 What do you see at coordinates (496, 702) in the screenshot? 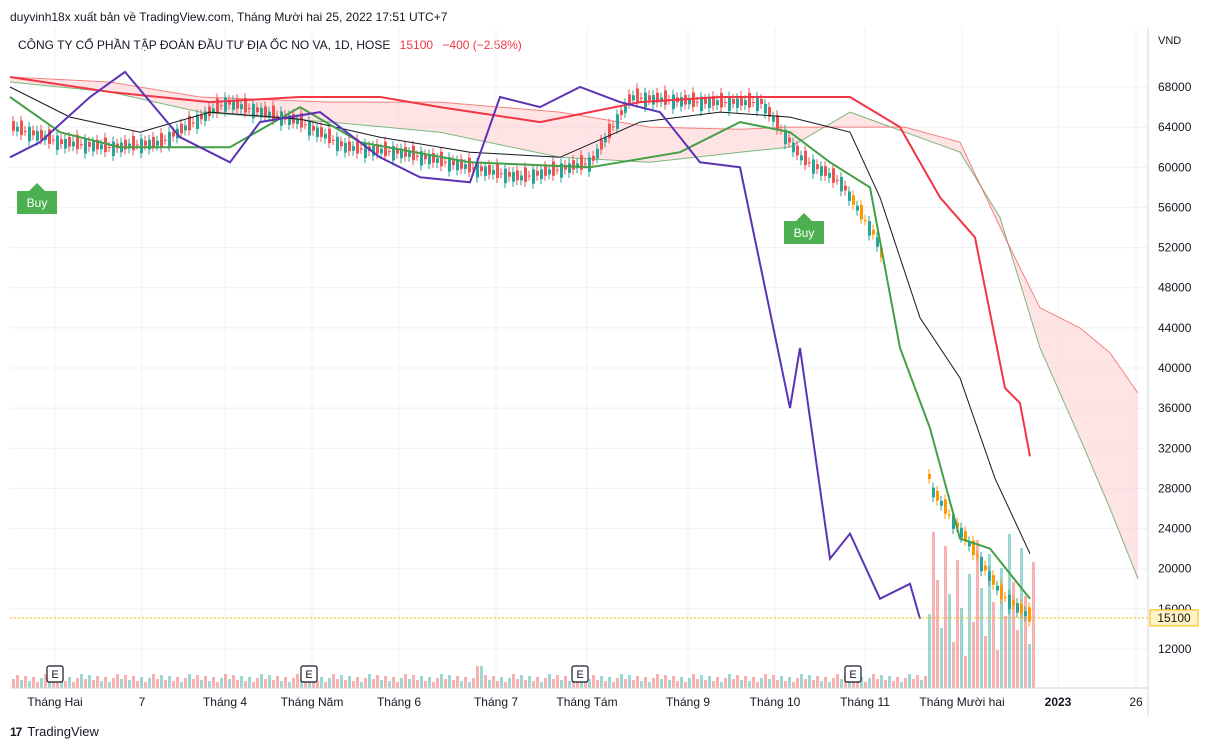
I see `x-tick-label: Tháng 7` at bounding box center [496, 702].